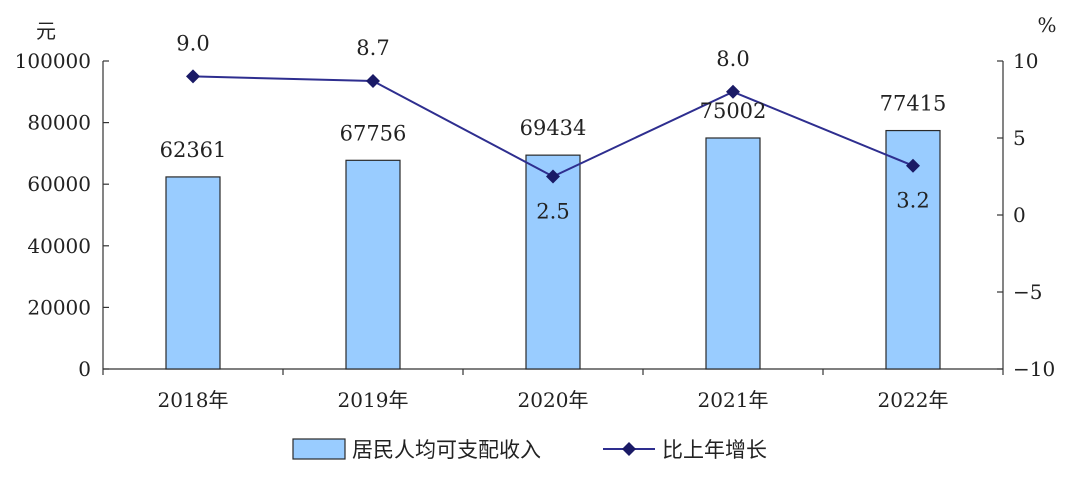 The image size is (1080, 489). What do you see at coordinates (319, 449) in the screenshot?
I see `legend-bar-swatch` at bounding box center [319, 449].